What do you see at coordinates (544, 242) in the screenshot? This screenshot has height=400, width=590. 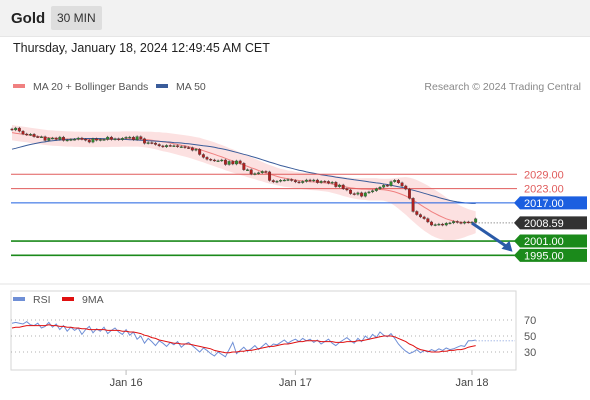 I see `level-label: 2001.00` at bounding box center [544, 242].